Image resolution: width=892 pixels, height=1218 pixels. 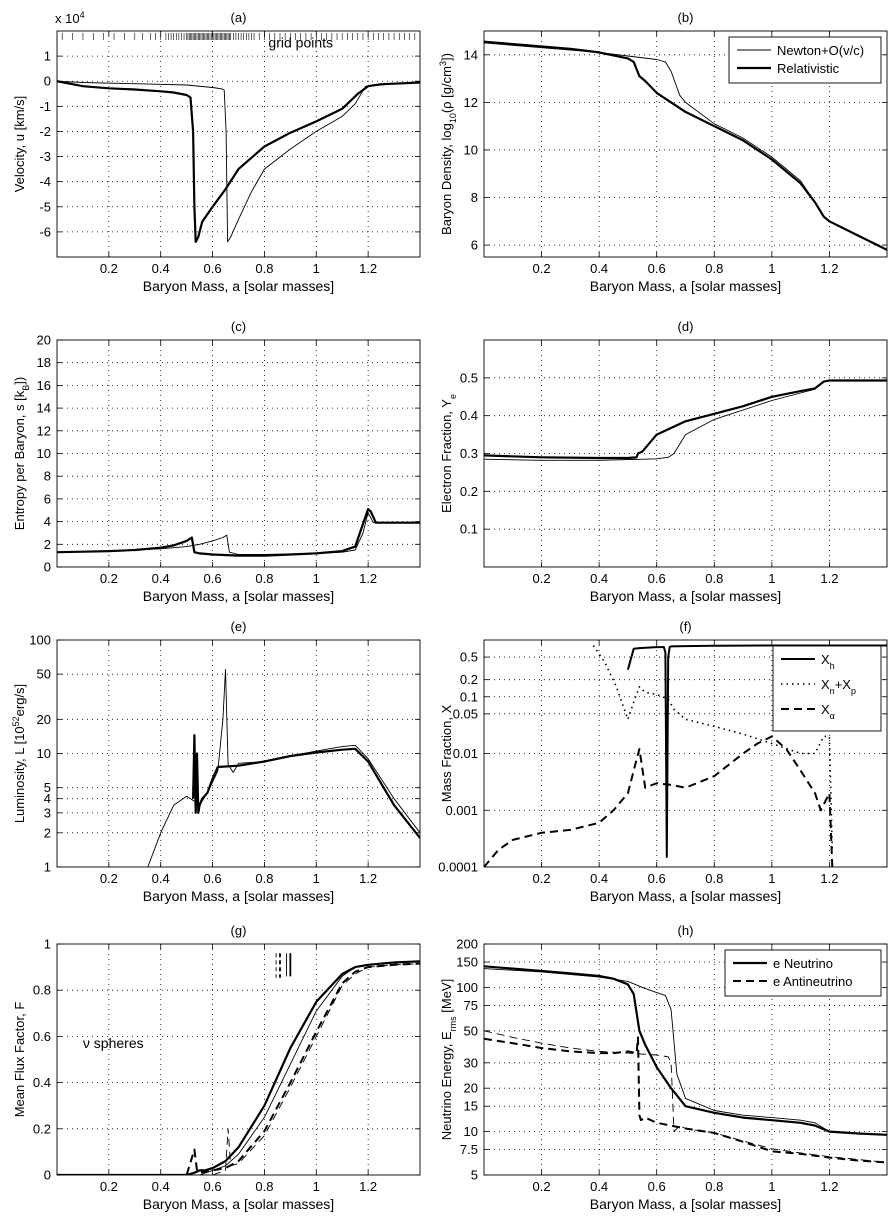 I want to click on y-tick-label: 0.001, so click(x=461, y=810).